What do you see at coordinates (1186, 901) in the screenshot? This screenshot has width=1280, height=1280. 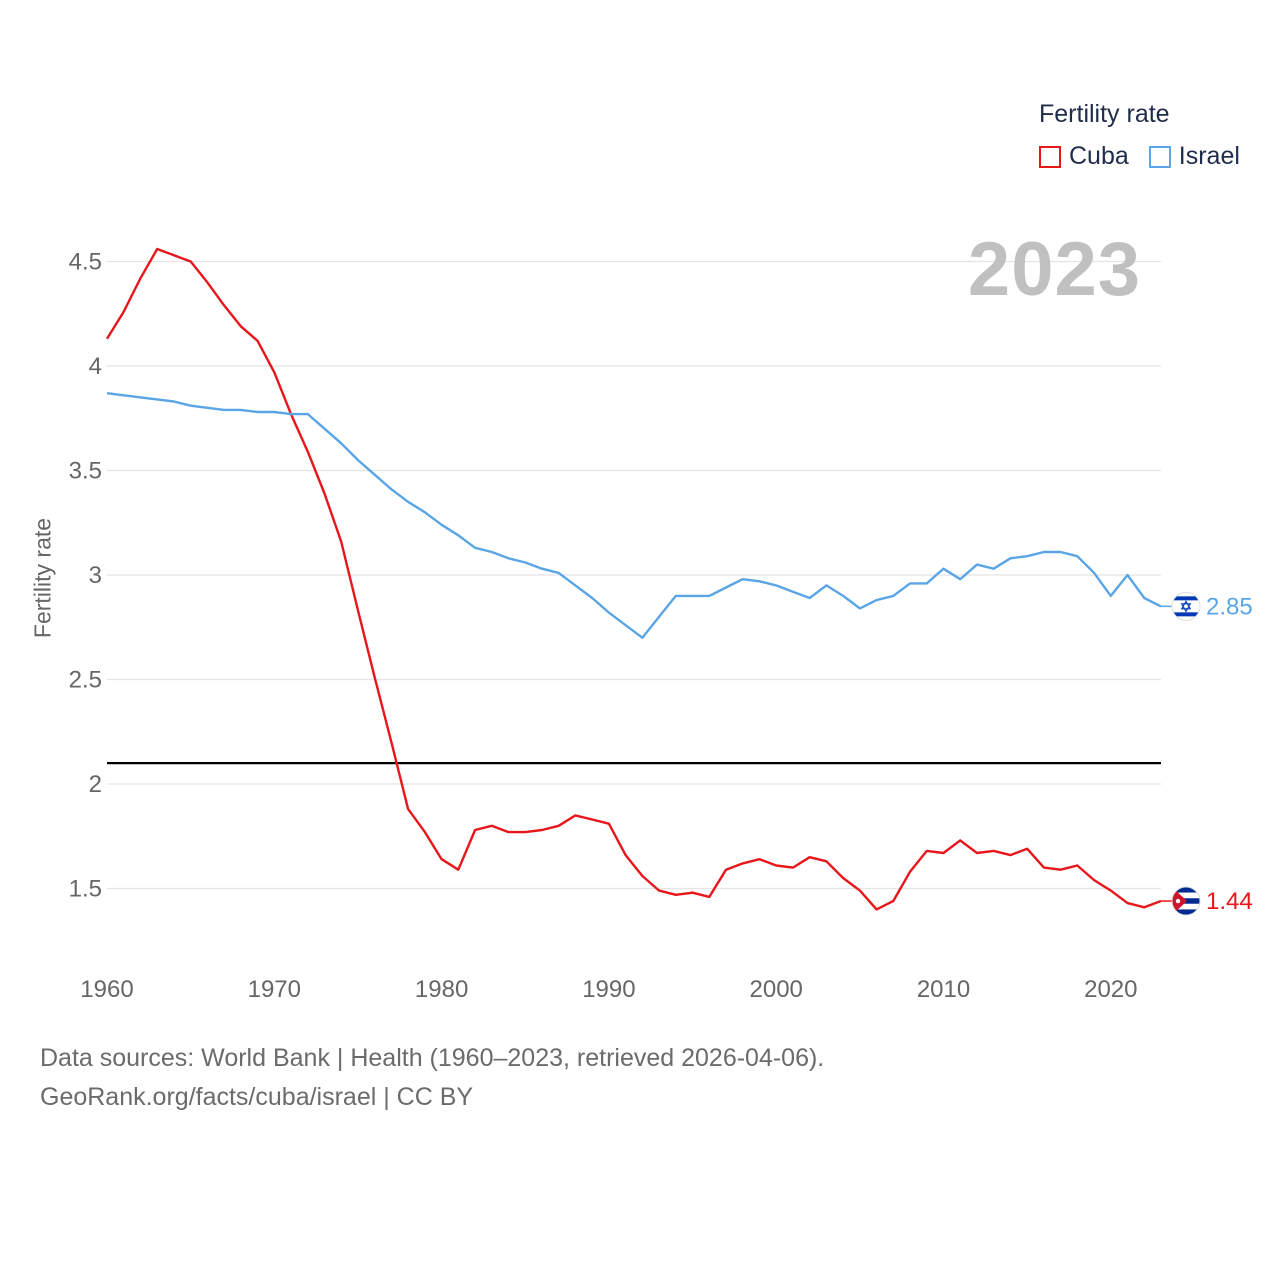 I see `cuba-flag-icon` at bounding box center [1186, 901].